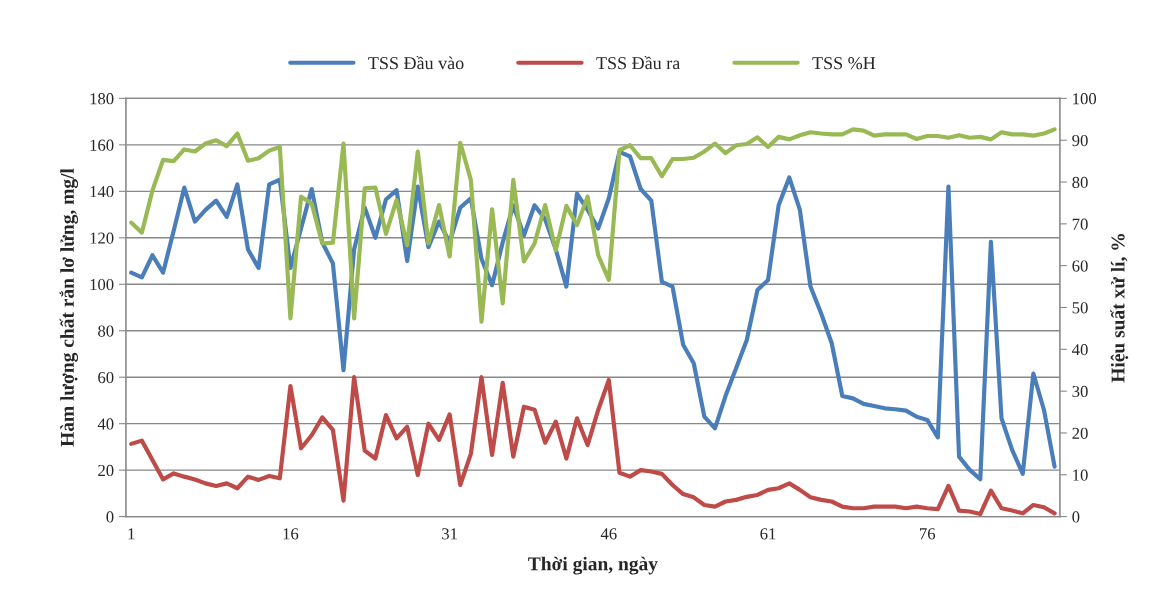 This screenshot has height=615, width=1166. I want to click on y2-axis-title: Hiệu suất xử lí, %, so click(1119, 308).